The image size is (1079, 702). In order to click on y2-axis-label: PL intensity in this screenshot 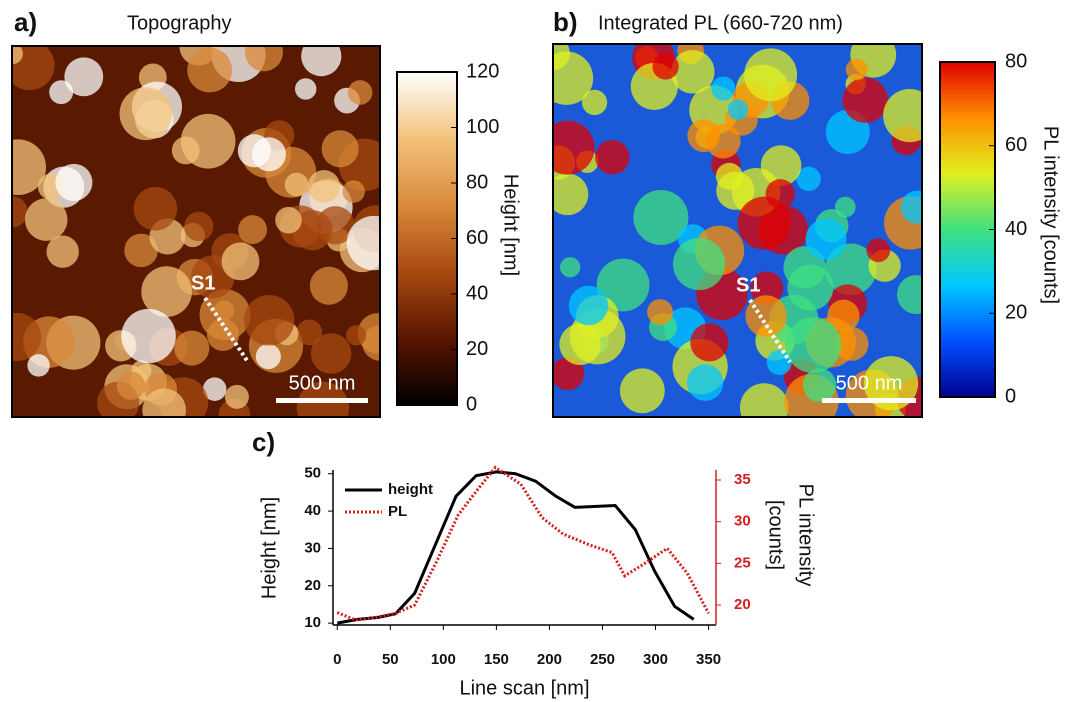, I will do `click(806, 535)`.